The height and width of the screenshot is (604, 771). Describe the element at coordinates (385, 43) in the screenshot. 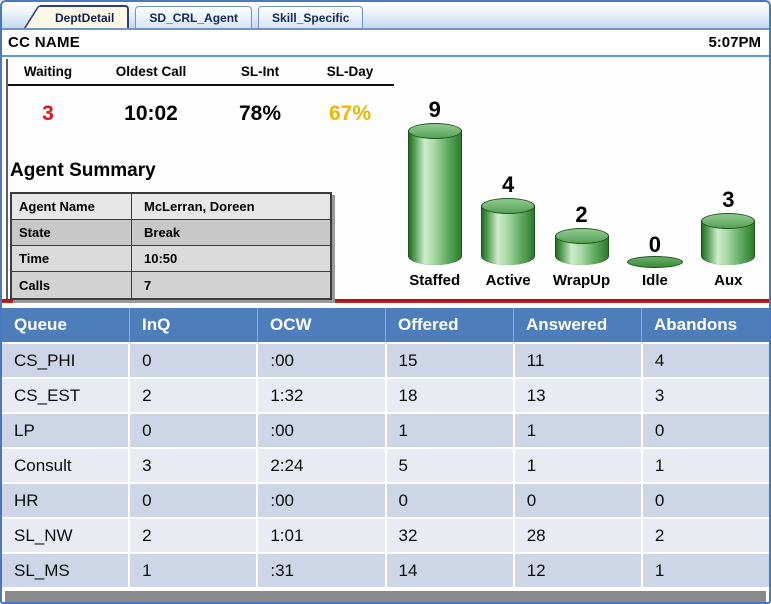

I see `title-bar: CC NAME 5:07PM` at that location.